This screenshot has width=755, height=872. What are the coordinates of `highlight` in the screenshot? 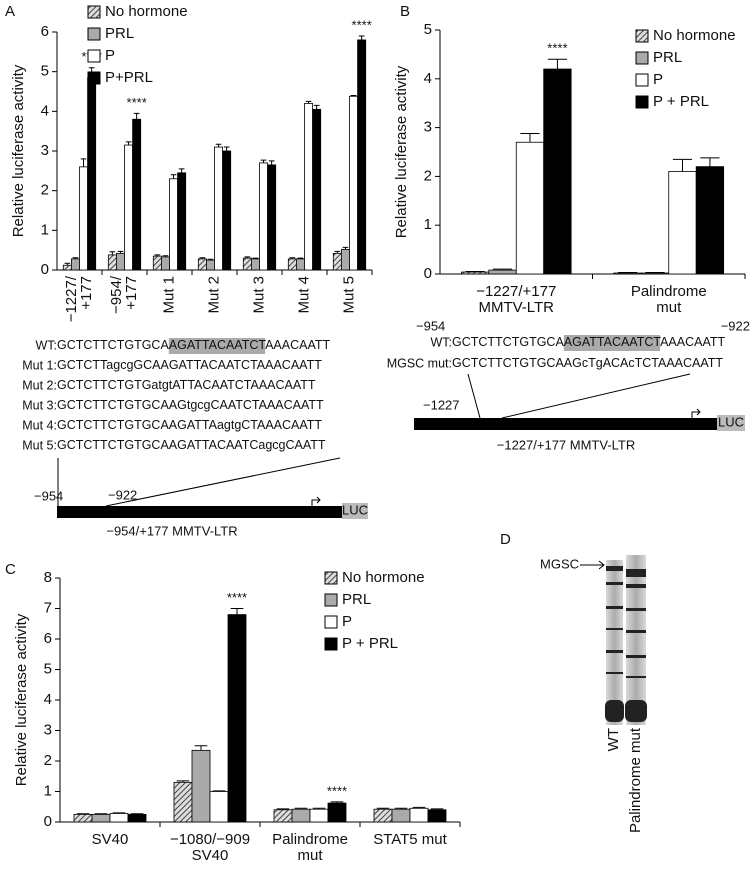 It's located at (612, 343).